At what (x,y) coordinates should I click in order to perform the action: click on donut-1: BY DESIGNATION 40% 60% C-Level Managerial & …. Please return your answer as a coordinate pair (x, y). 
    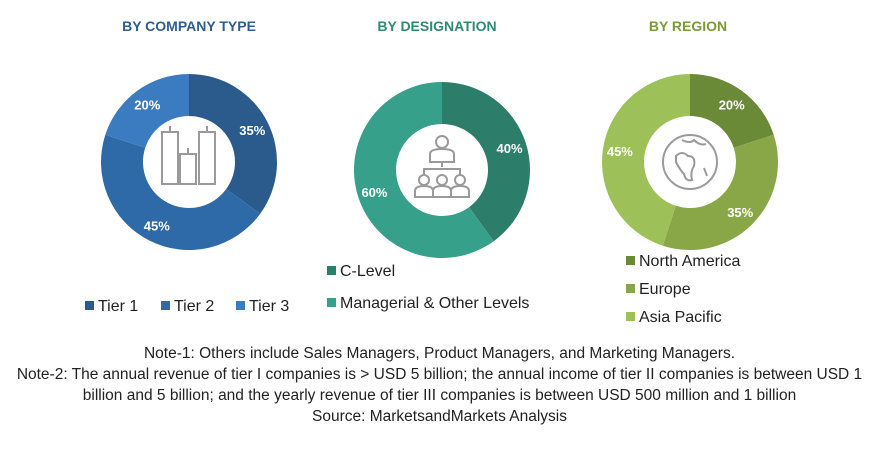
    Looking at the image, I should click on (428, 165).